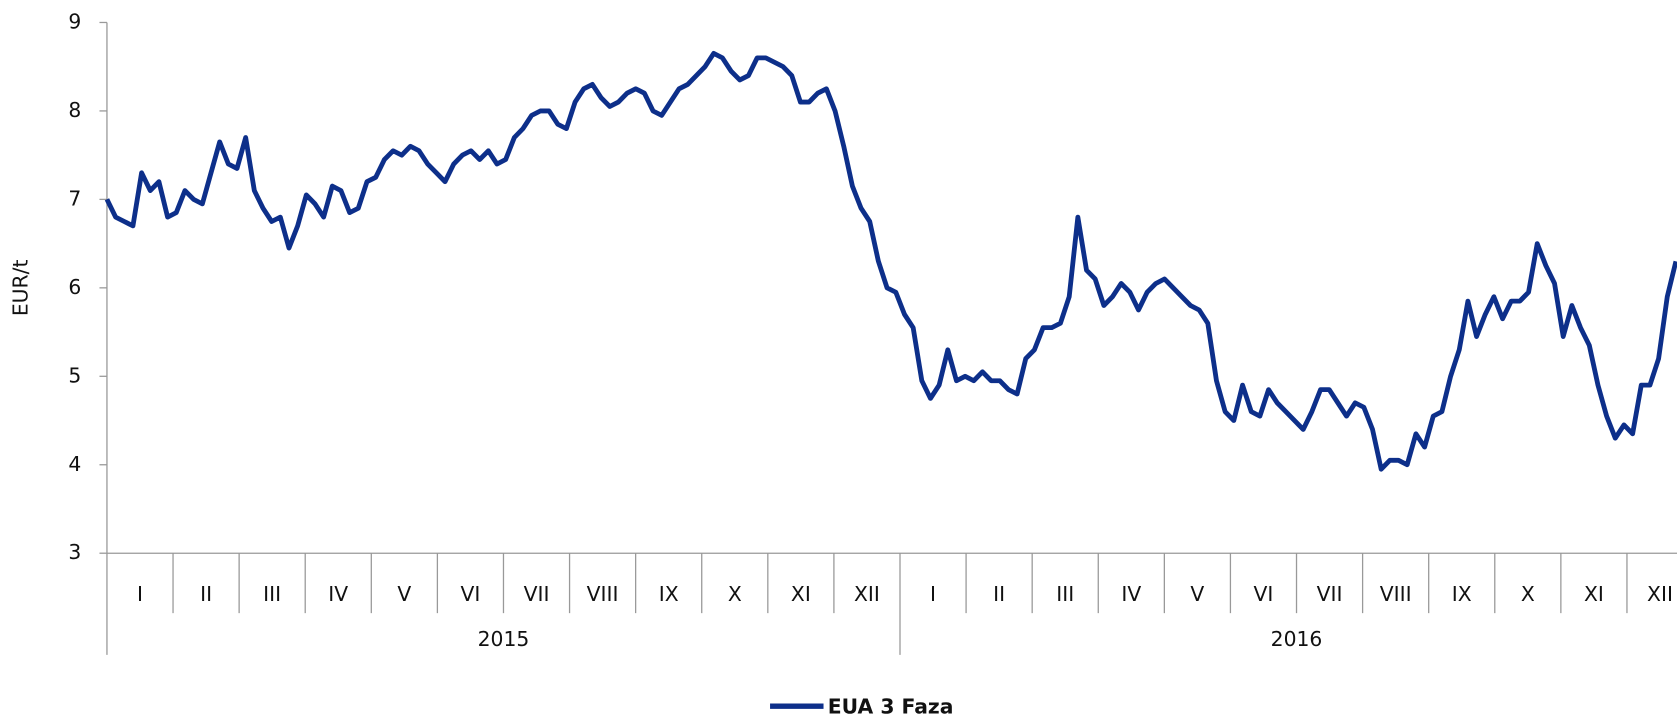 The width and height of the screenshot is (1677, 718). Describe the element at coordinates (74, 110) in the screenshot. I see `y-tick-label: 8` at that location.